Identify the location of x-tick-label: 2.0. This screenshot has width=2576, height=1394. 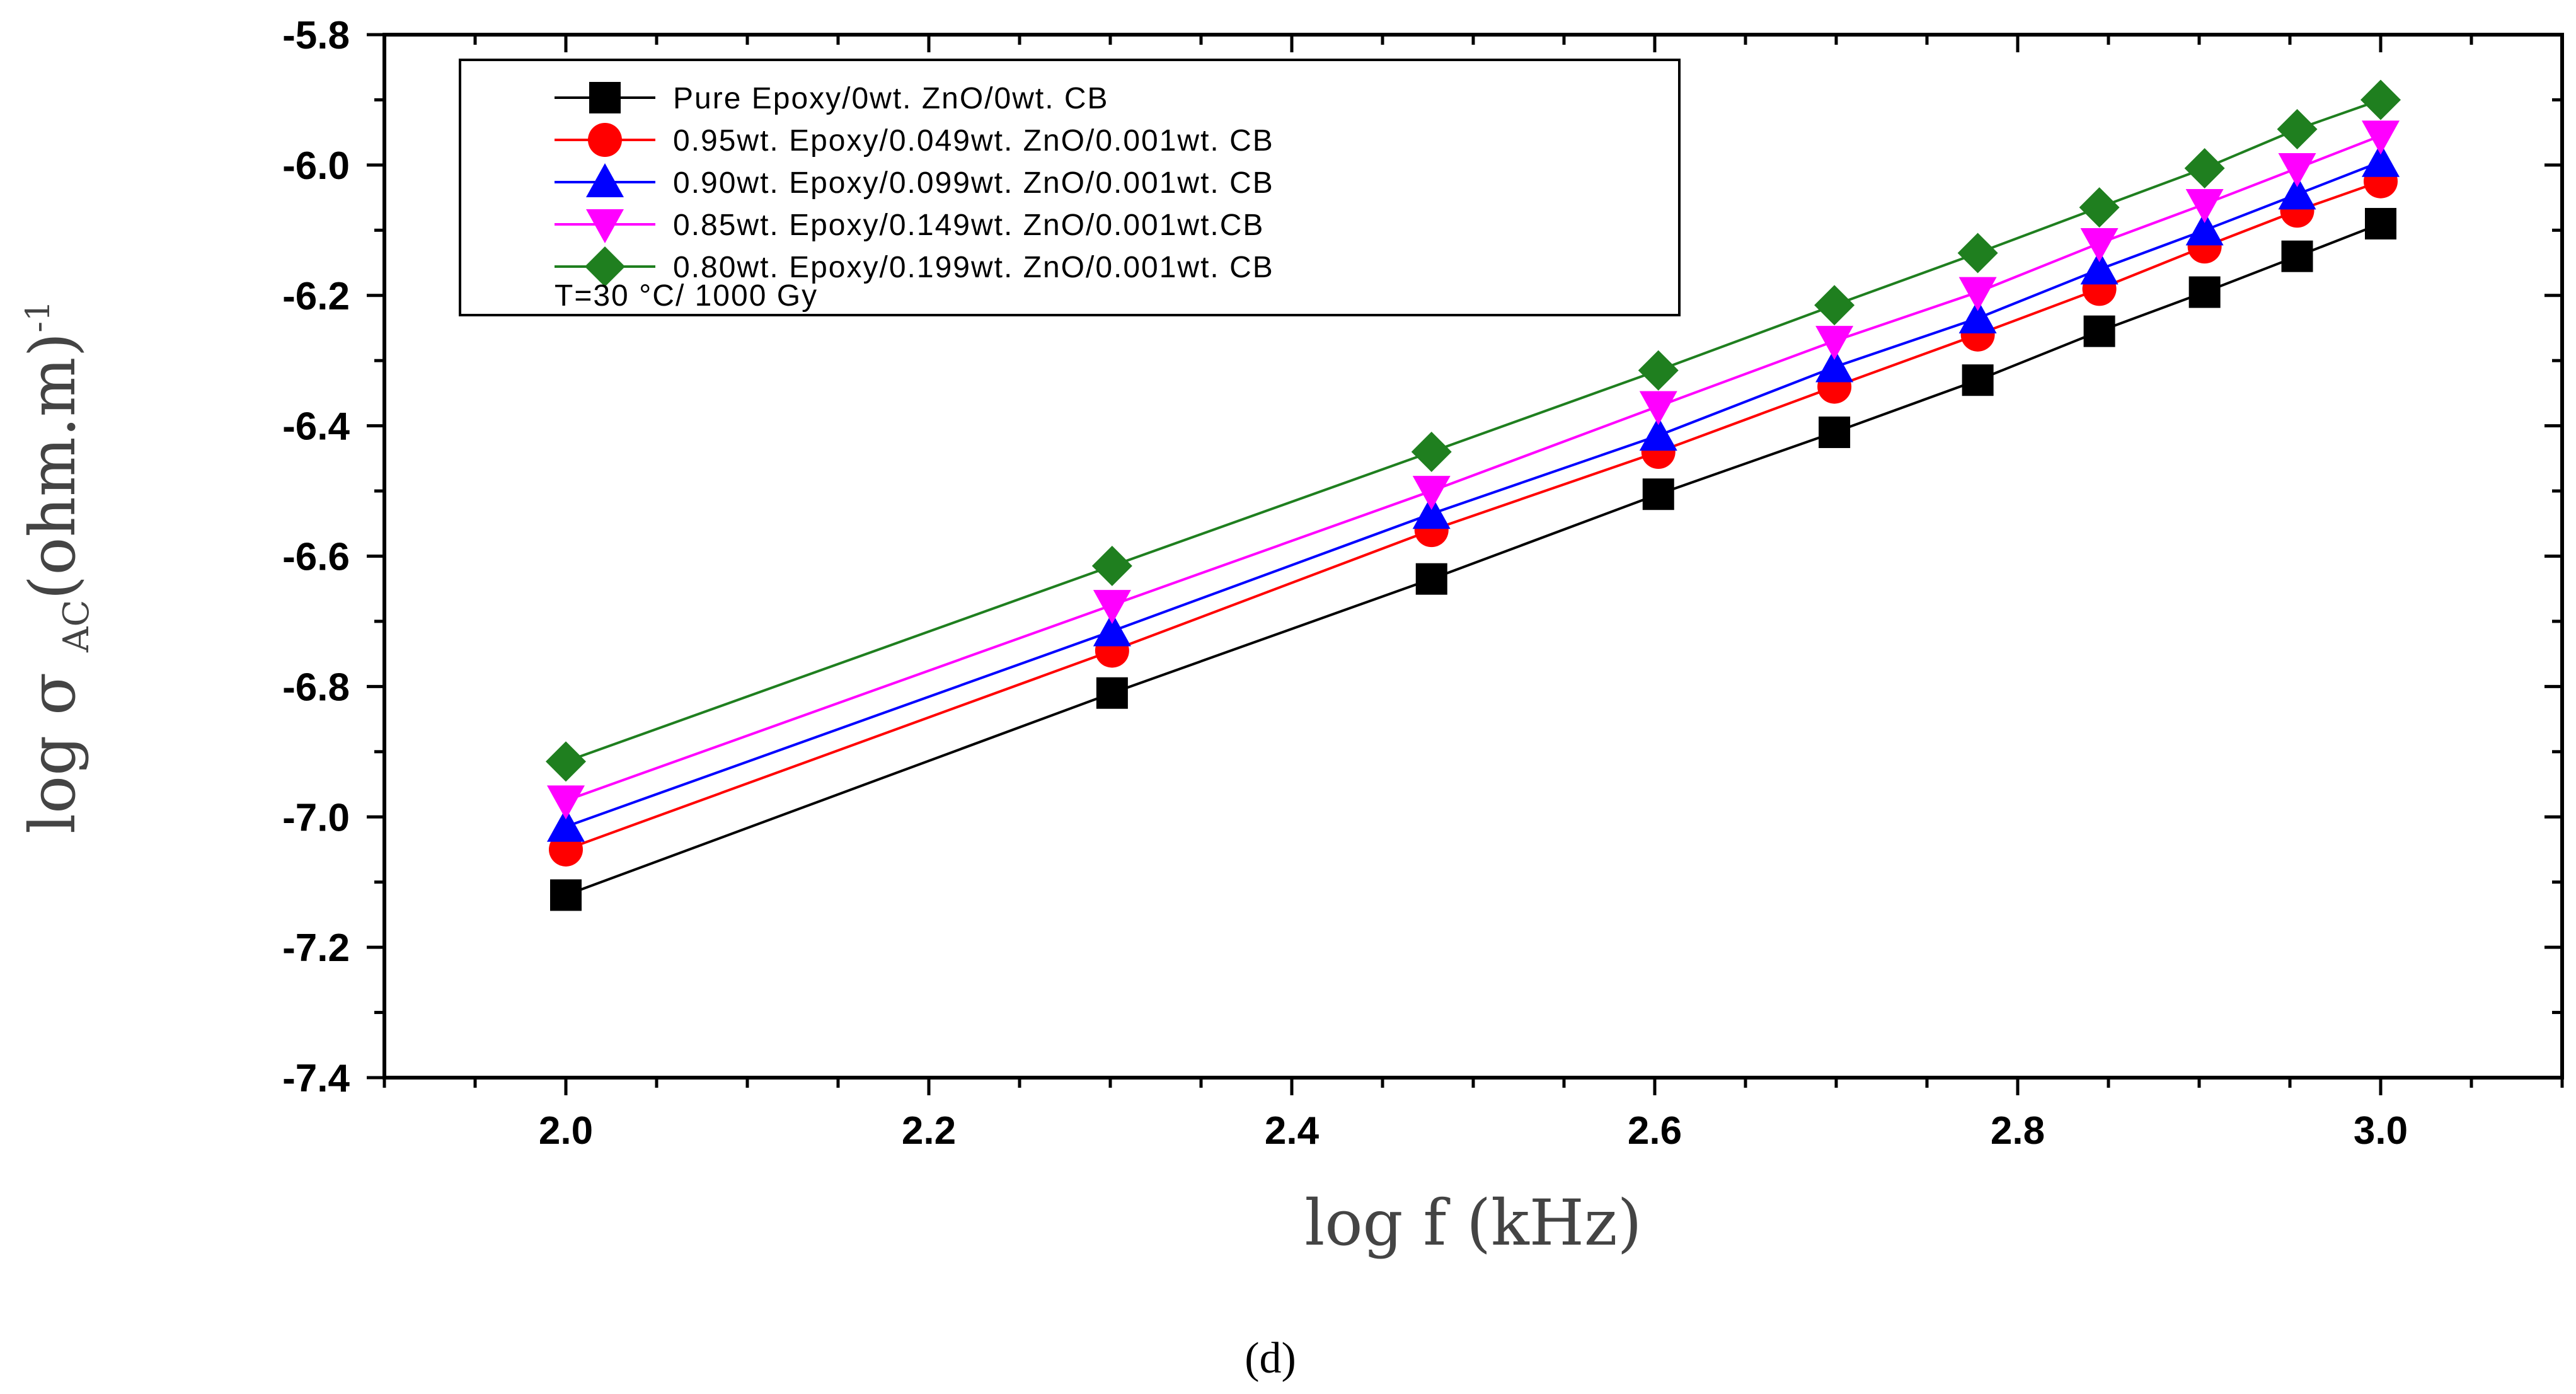
(566, 1131).